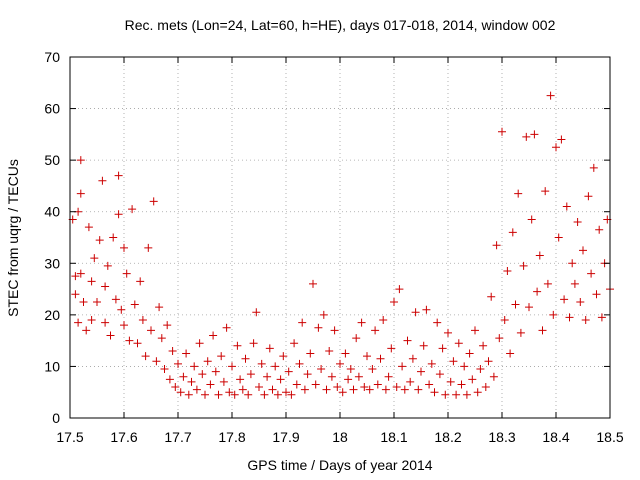  Describe the element at coordinates (339, 465) in the screenshot. I see `x-axis-title: GPS time / Days of year 2014` at that location.